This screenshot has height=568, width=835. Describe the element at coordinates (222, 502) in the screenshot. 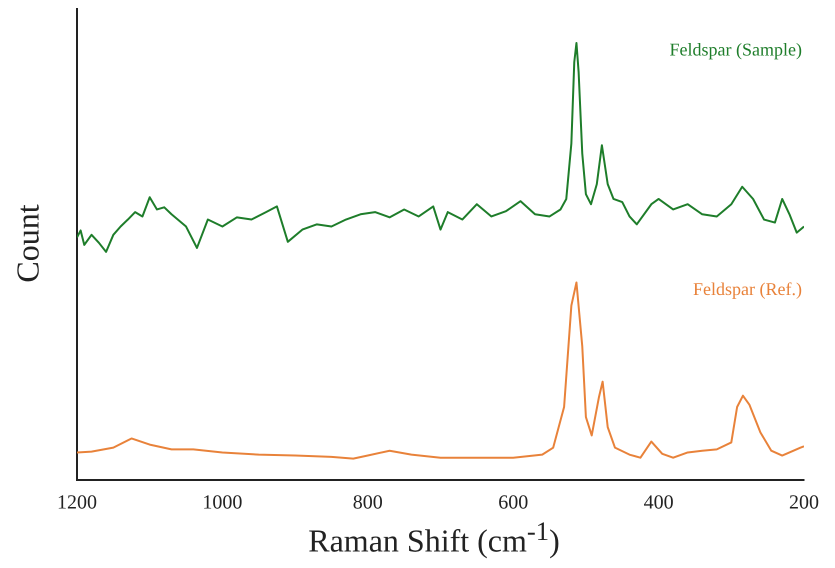

I see `x-tick-label: 1000` at that location.